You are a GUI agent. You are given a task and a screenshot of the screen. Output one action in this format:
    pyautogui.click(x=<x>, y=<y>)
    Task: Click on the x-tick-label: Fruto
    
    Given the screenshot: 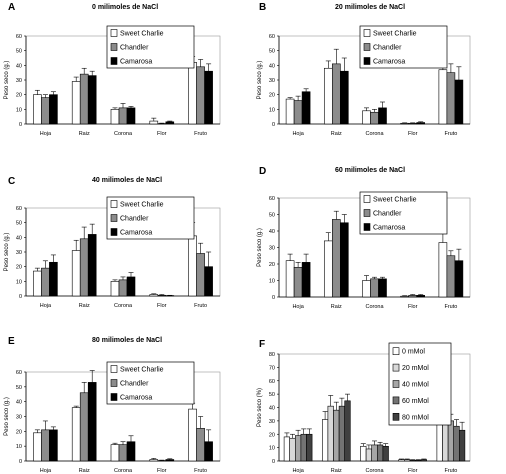 What is the action you would take?
    pyautogui.click(x=200, y=471)
    